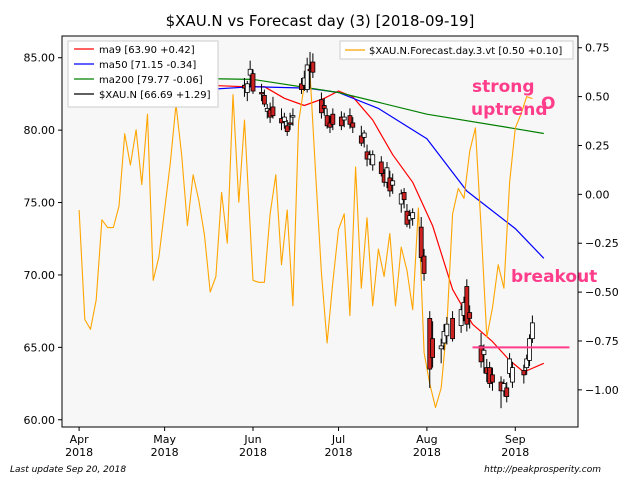  What do you see at coordinates (320, 21) in the screenshot?
I see `chart-title: $XAU.N vs Forecast day (3) [2018-09-19]` at bounding box center [320, 21].